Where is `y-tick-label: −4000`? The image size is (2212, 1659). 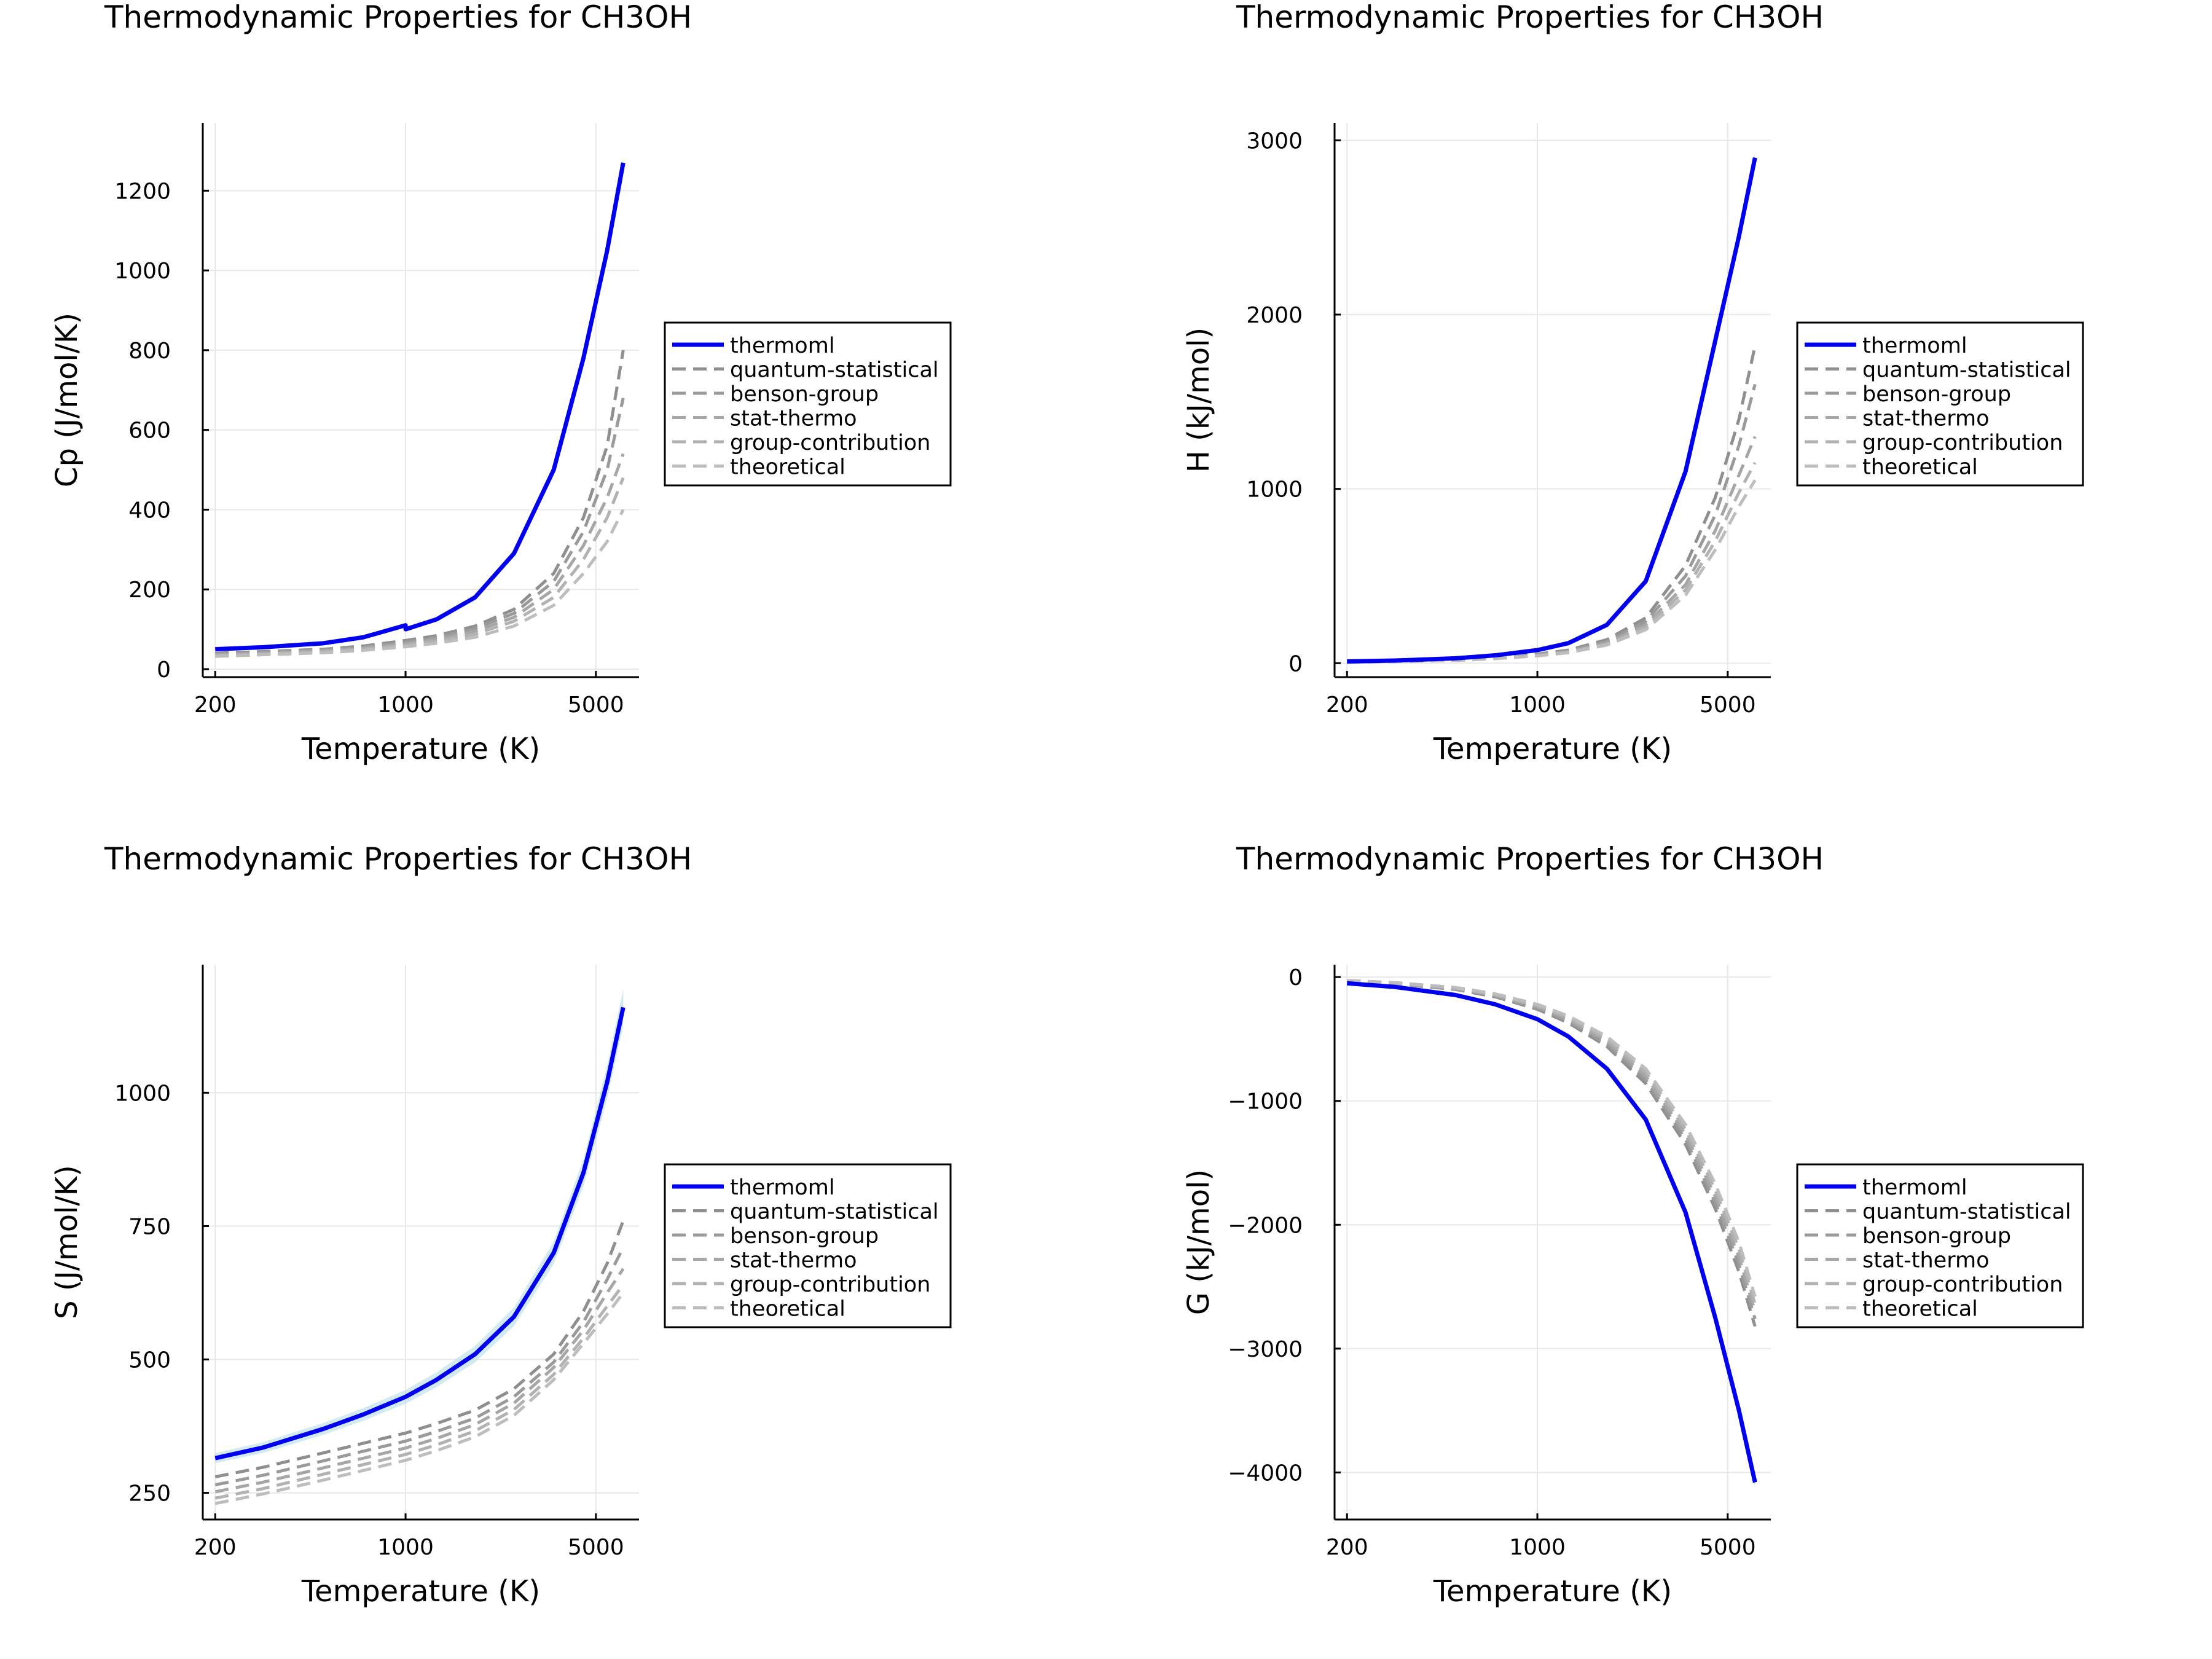 y-tick-label: −4000 is located at coordinates (1265, 1473).